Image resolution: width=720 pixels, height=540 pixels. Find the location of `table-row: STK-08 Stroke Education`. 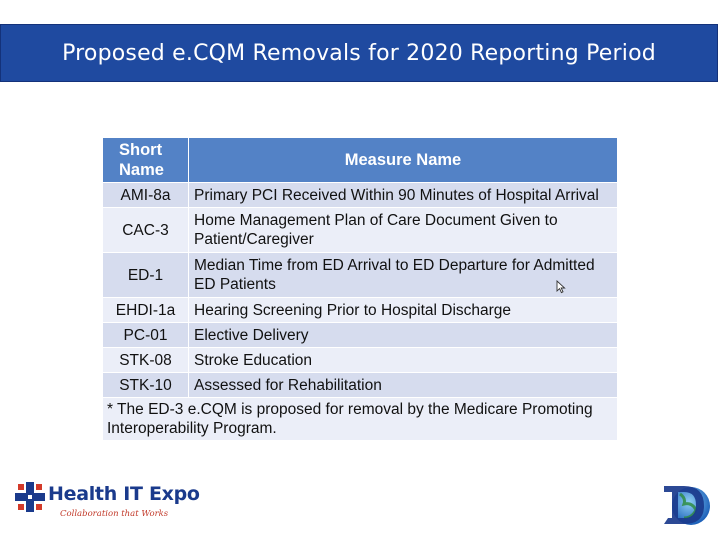

table-row: STK-08 Stroke Education is located at coordinates (360, 360).